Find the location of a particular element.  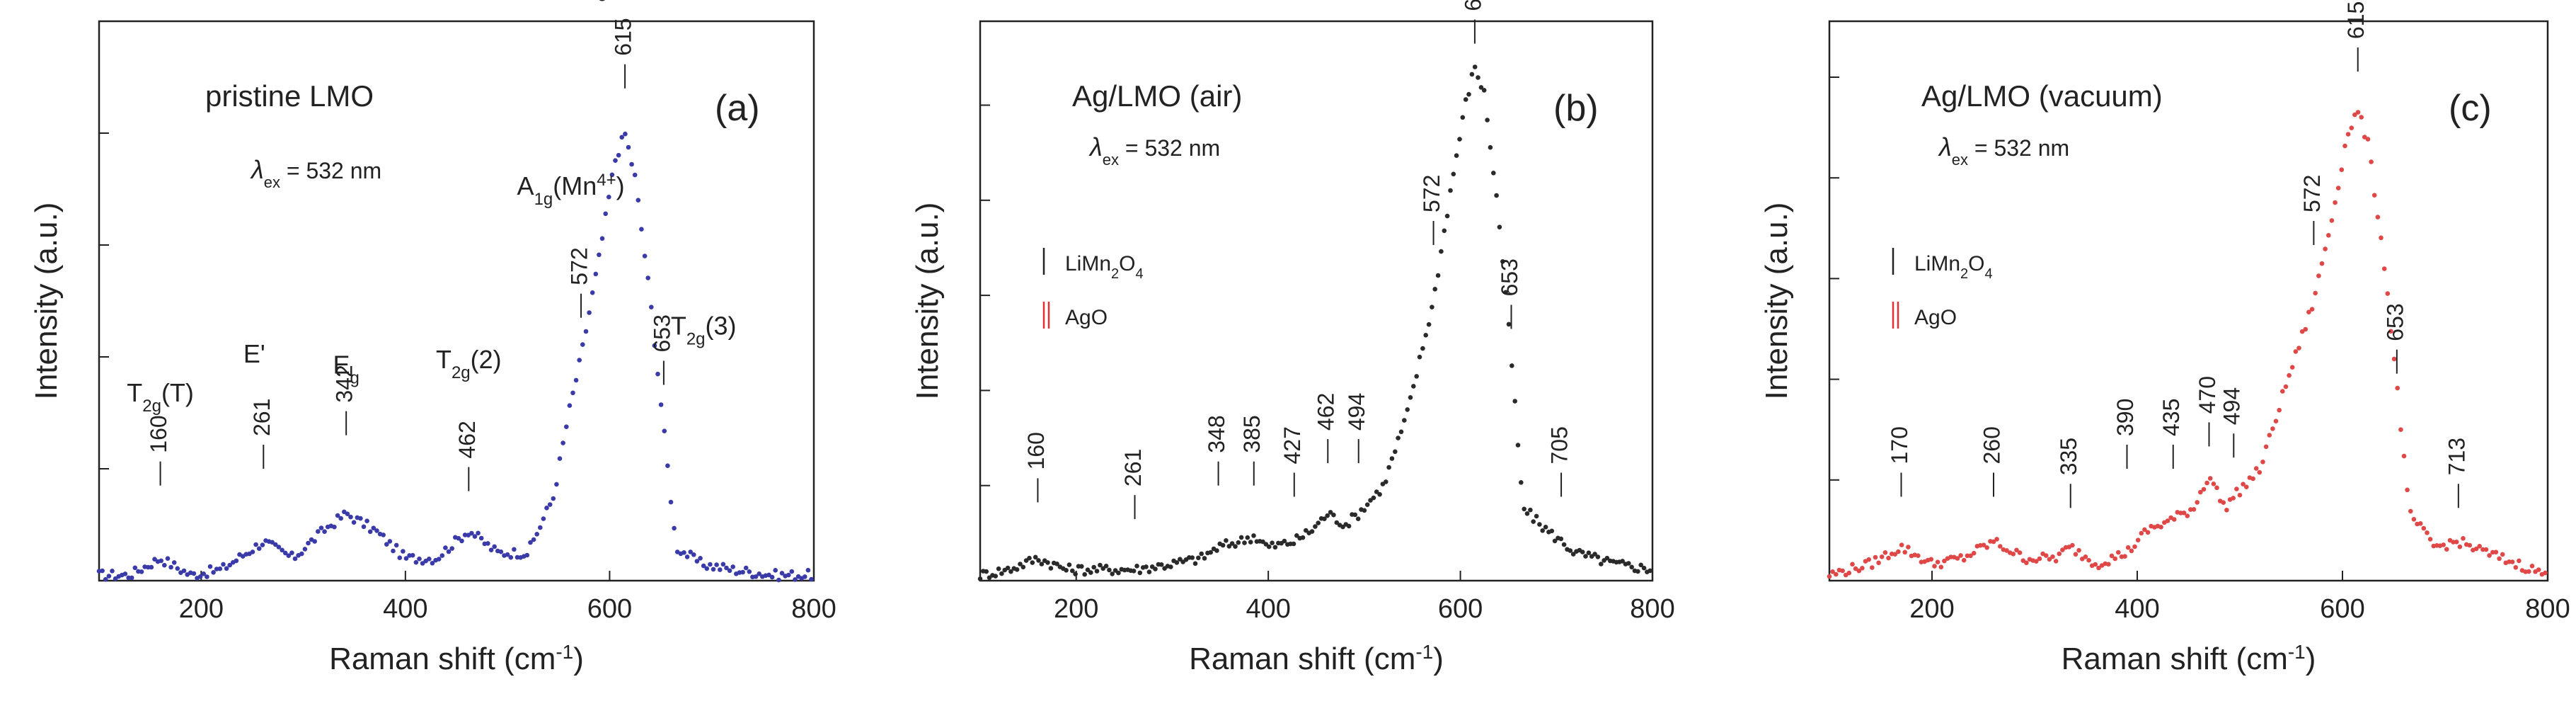

peak-label-335: 335 is located at coordinates (2069, 456).